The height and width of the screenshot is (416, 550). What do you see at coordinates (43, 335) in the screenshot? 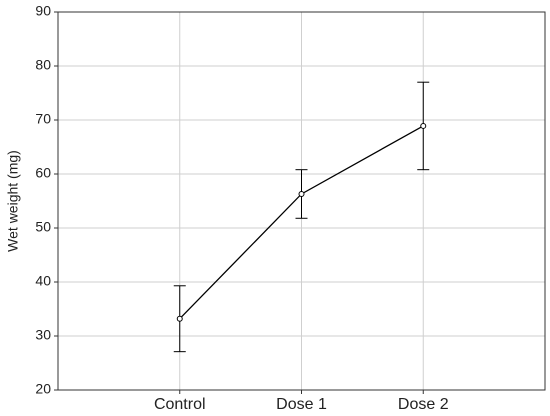
I see `y-tick-label: 30` at bounding box center [43, 335].